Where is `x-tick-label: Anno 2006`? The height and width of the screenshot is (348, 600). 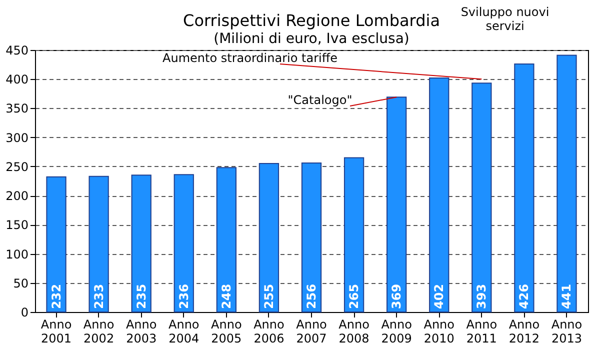
x-tick-label: Anno 2006 is located at coordinates (269, 332).